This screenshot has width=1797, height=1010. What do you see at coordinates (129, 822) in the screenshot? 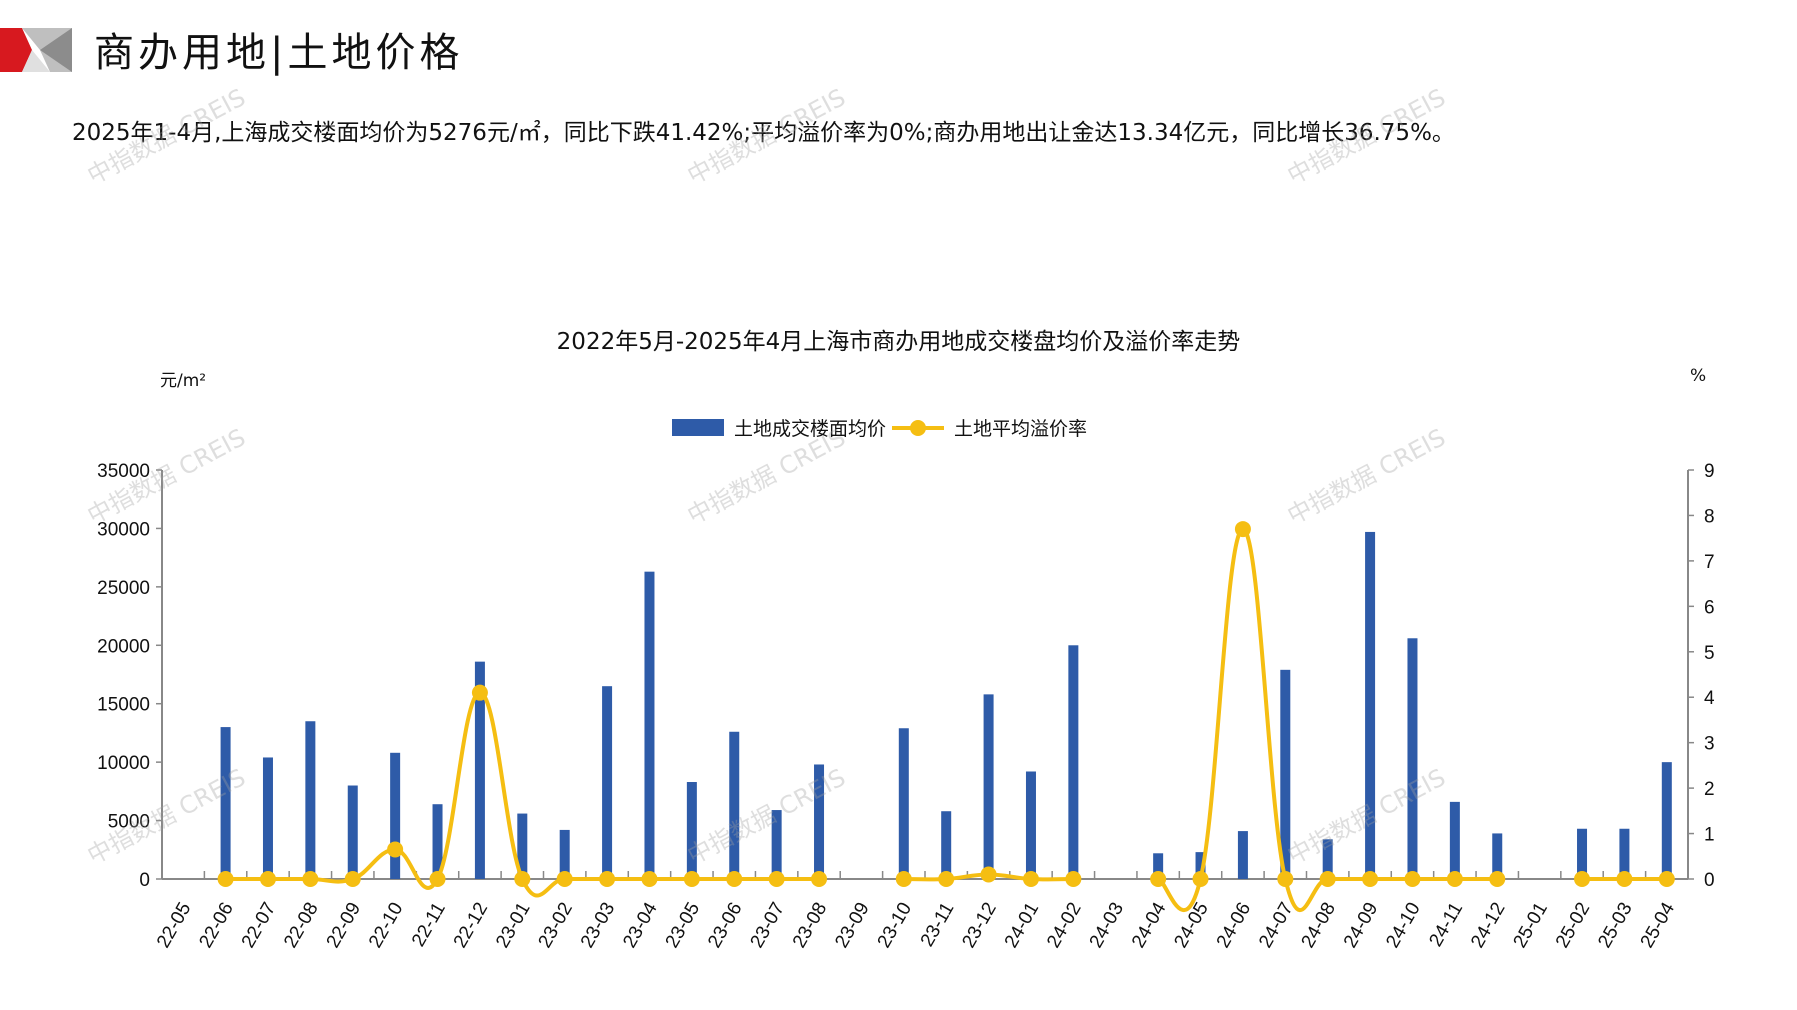
I see `left-tick-label: 5000` at bounding box center [129, 822].